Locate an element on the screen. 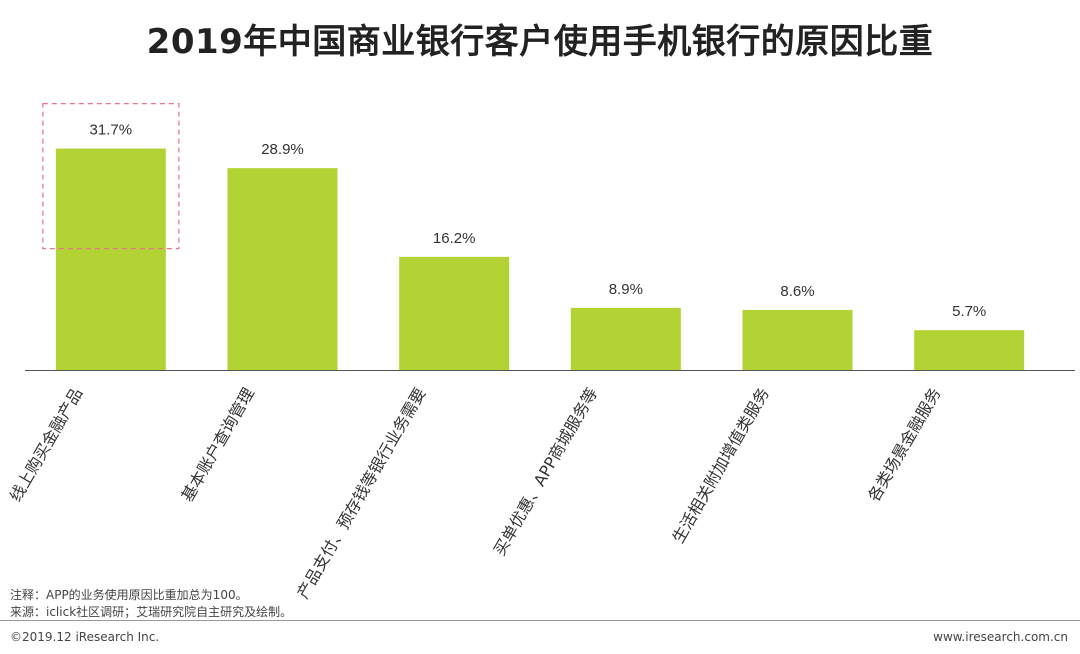  bar-value-label: 8.6% is located at coordinates (797, 291).